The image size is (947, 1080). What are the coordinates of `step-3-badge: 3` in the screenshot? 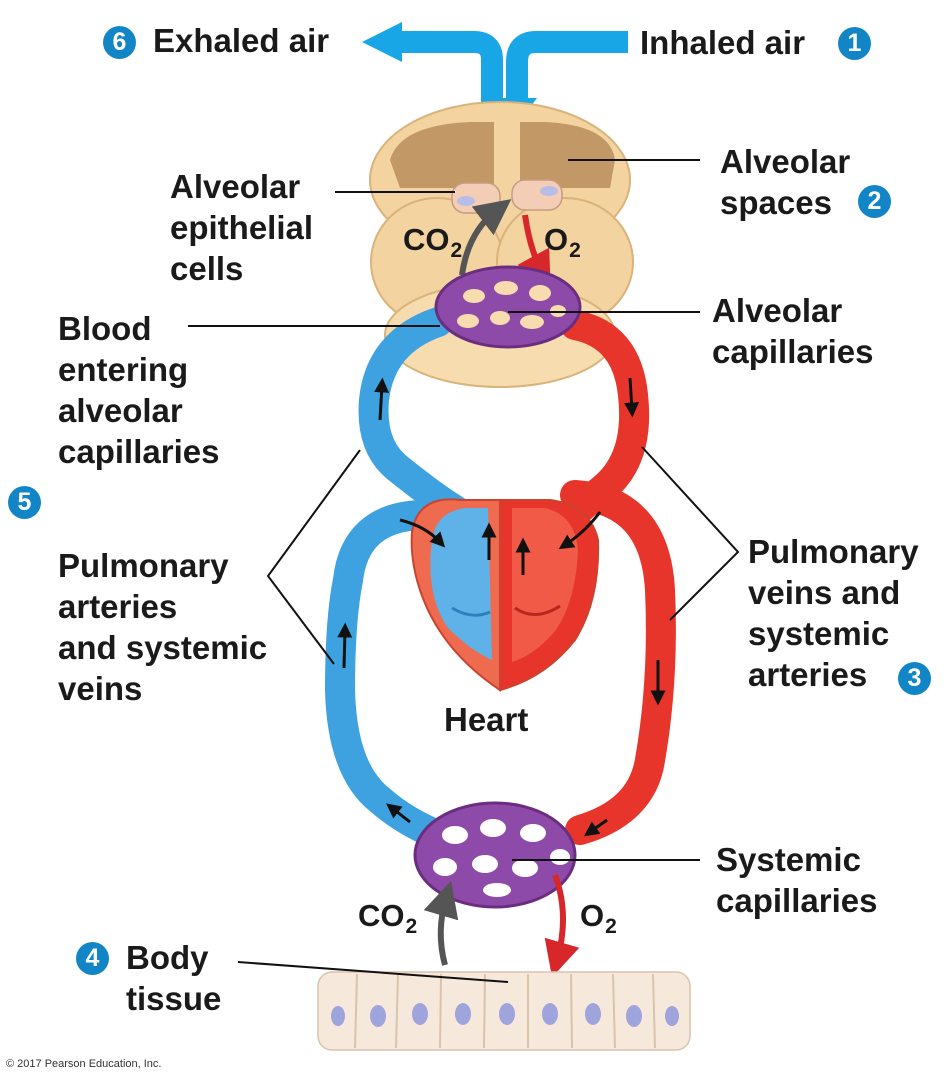 It's located at (914, 678).